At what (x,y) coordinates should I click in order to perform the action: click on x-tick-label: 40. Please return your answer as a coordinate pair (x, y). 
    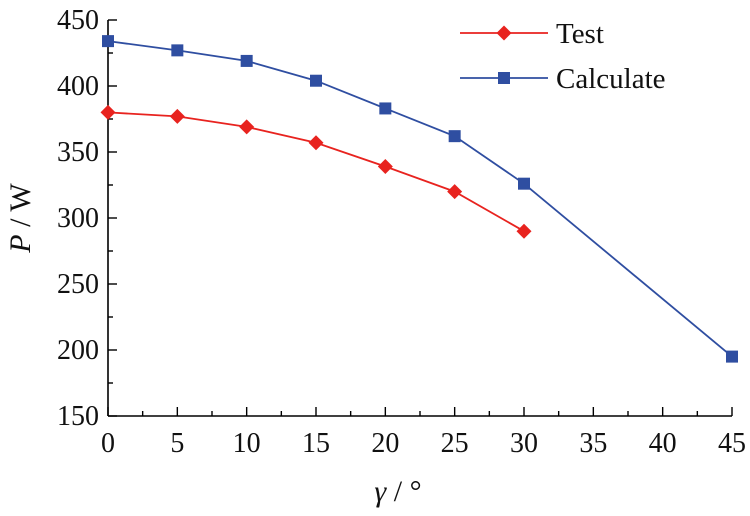
    Looking at the image, I should click on (663, 443).